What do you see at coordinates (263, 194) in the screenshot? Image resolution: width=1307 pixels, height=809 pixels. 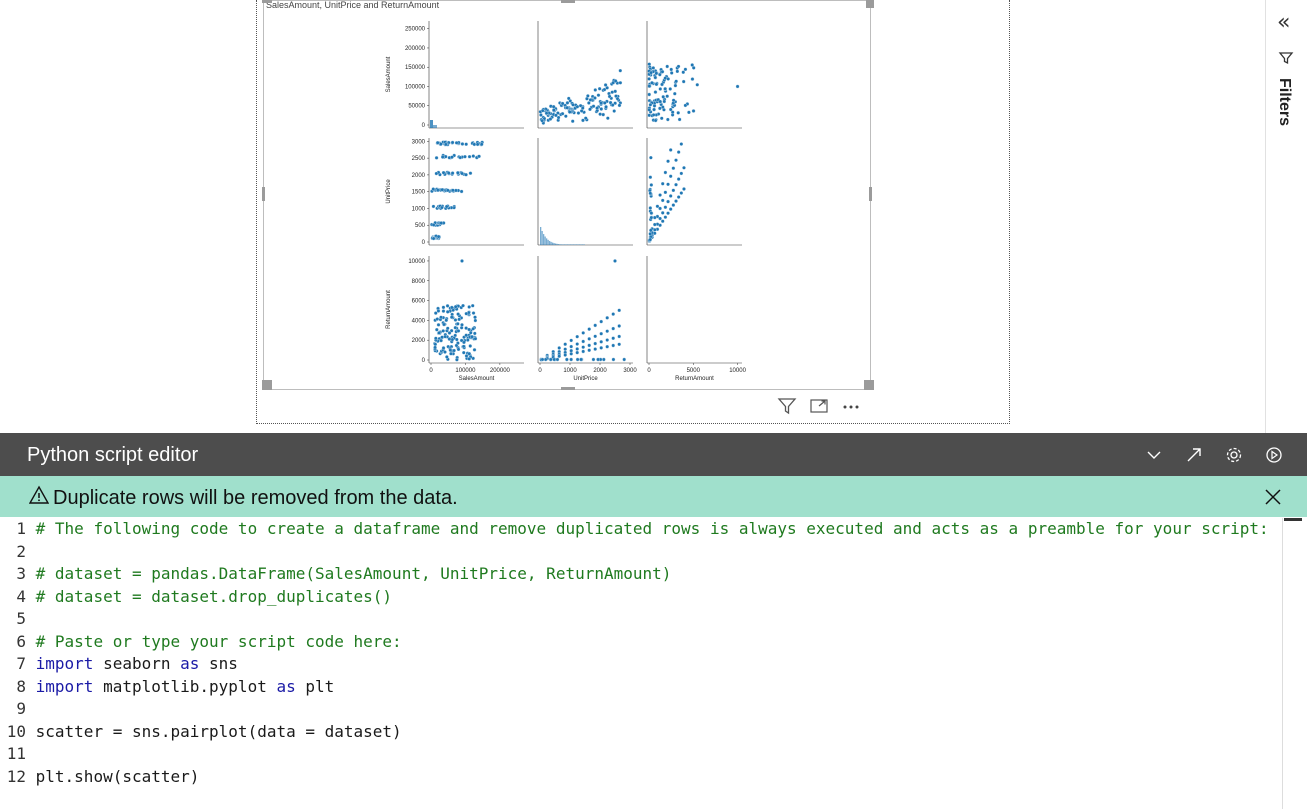 I see `resize-handle-left` at bounding box center [263, 194].